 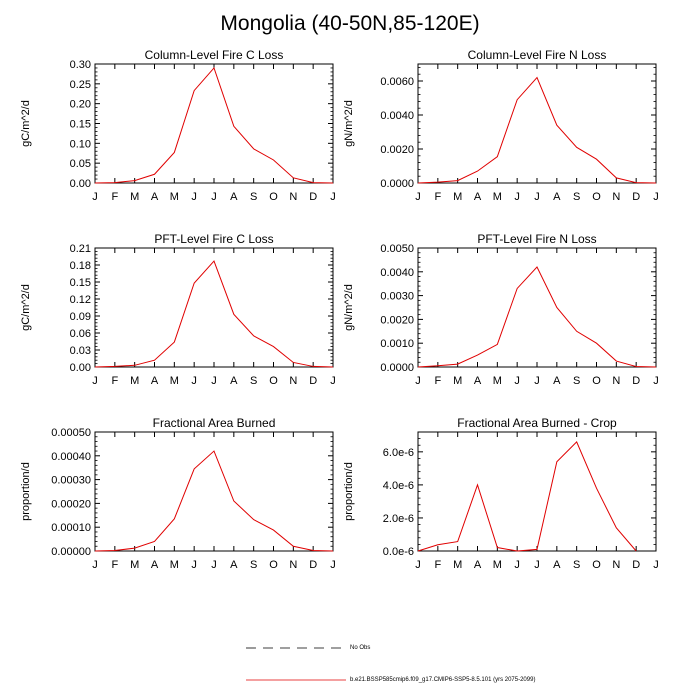 What do you see at coordinates (80, 164) in the screenshot?
I see `y-tick-label: 0.05` at bounding box center [80, 164].